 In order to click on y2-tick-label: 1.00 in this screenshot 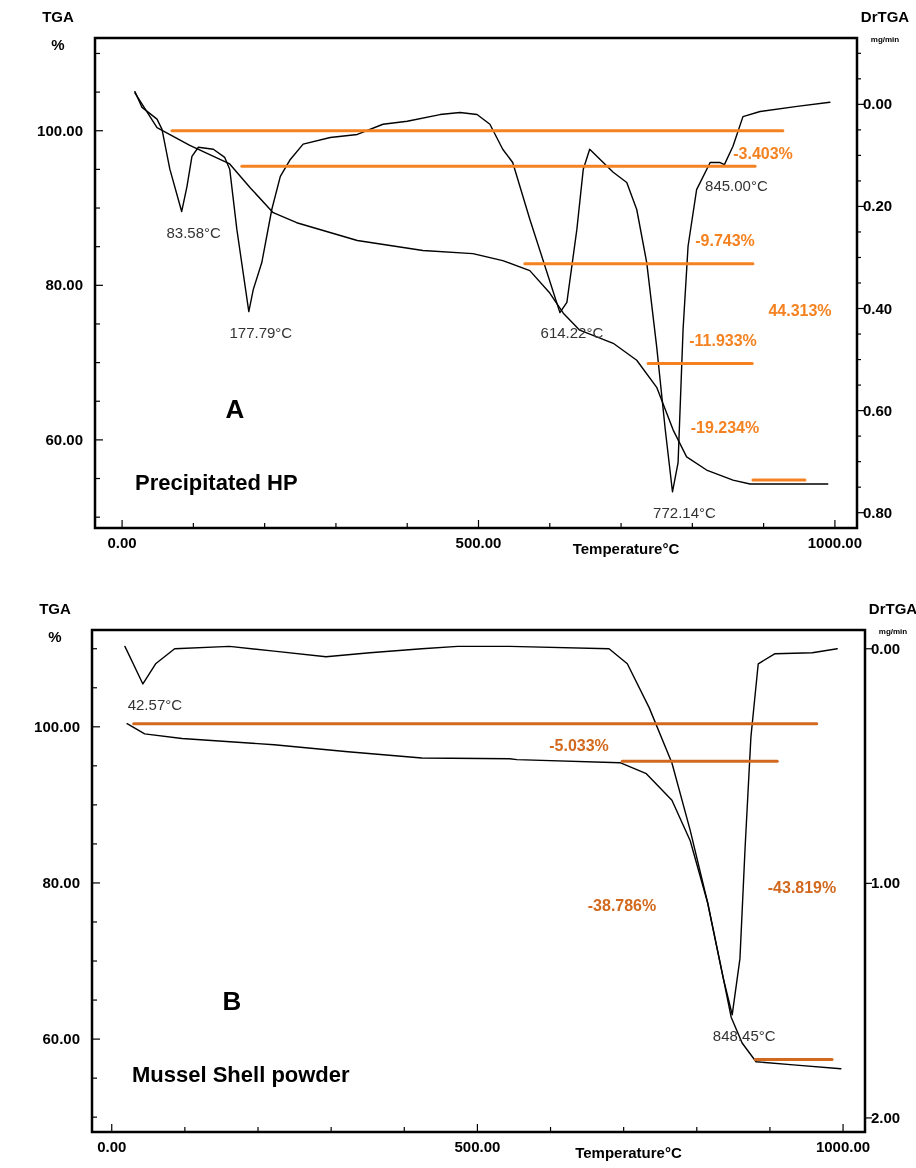, I will do `click(886, 883)`.